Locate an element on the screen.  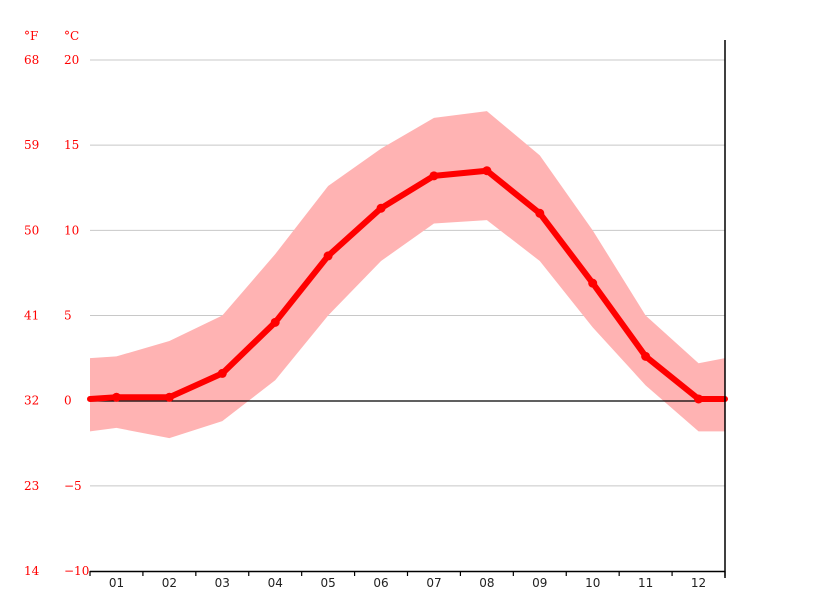
x-tick-label: 01 is located at coordinates (116, 583).